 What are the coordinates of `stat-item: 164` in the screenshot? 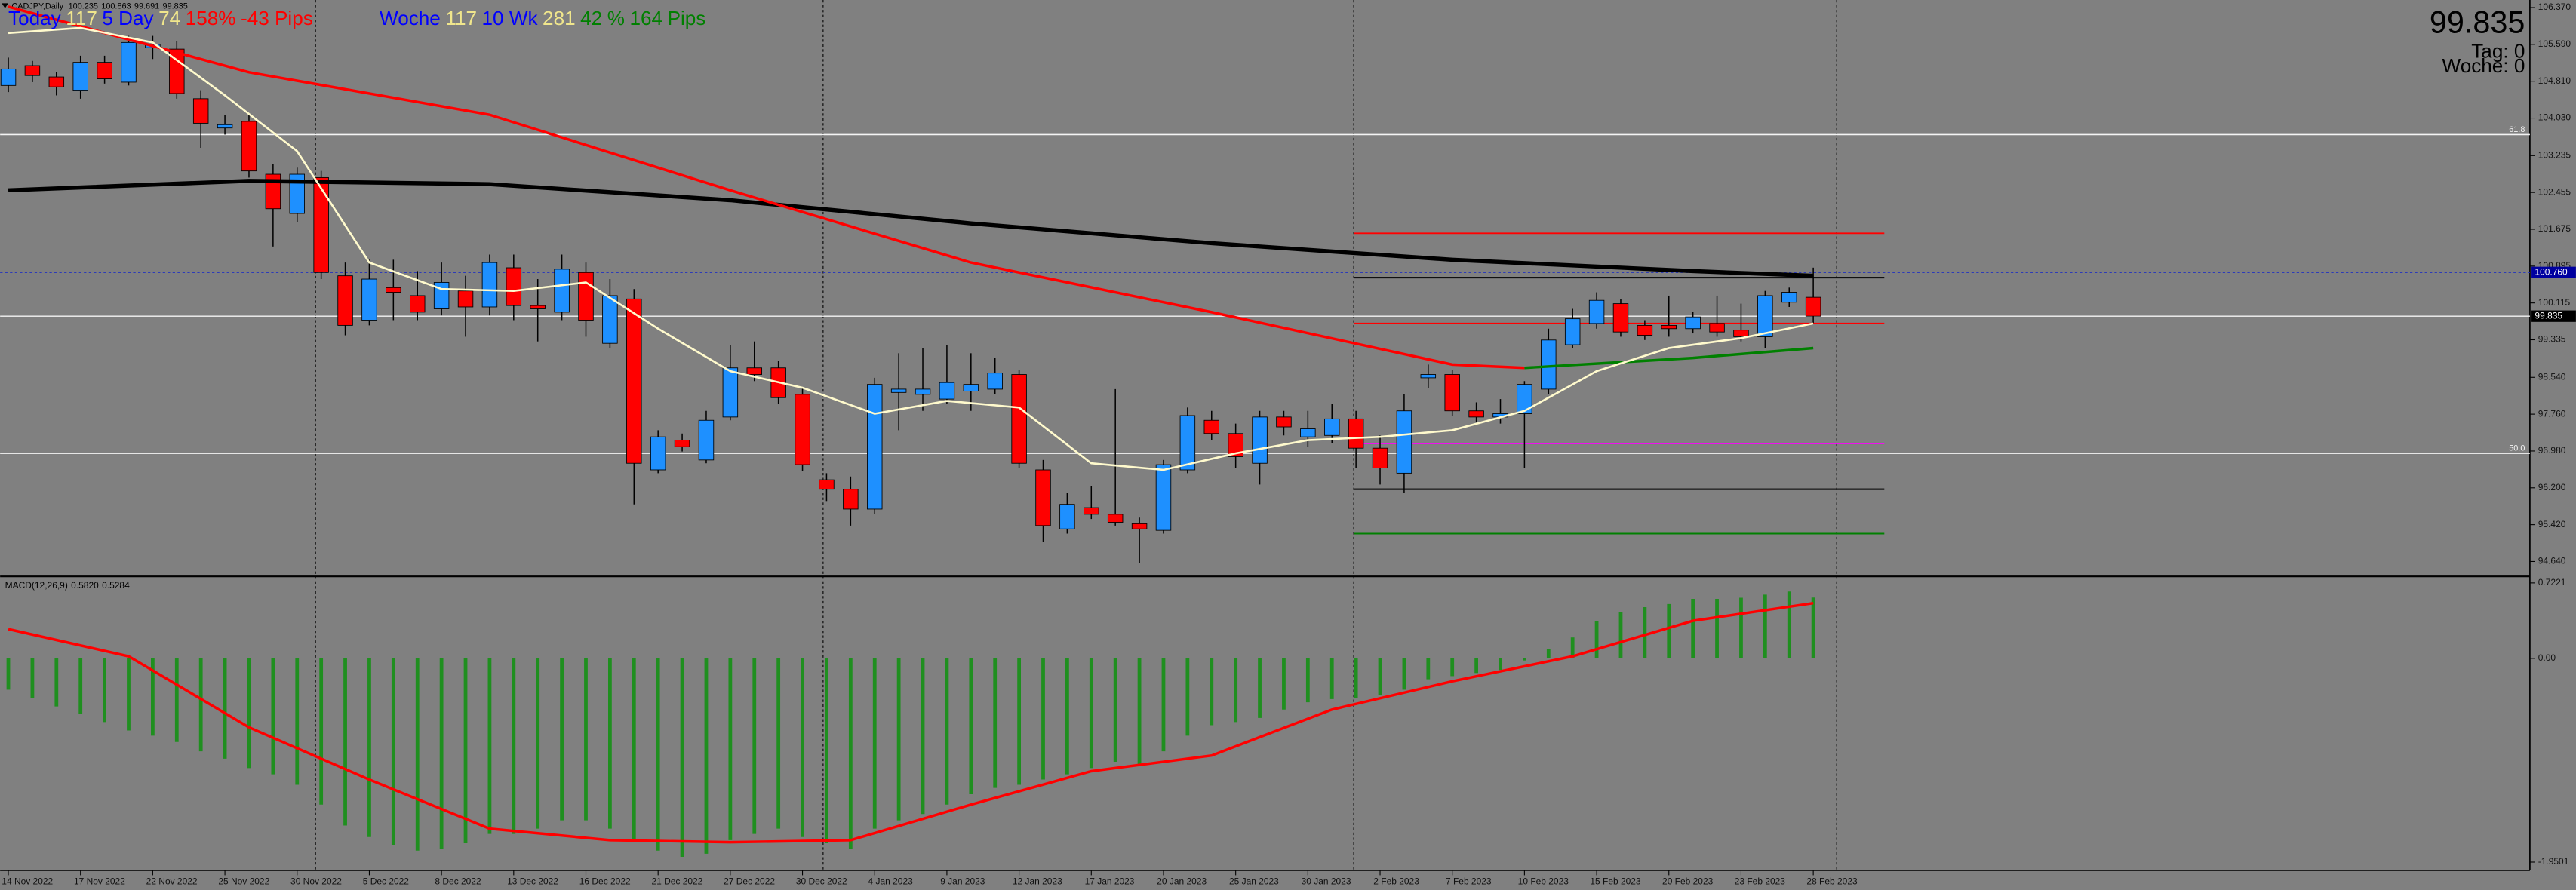 It's located at (645, 18).